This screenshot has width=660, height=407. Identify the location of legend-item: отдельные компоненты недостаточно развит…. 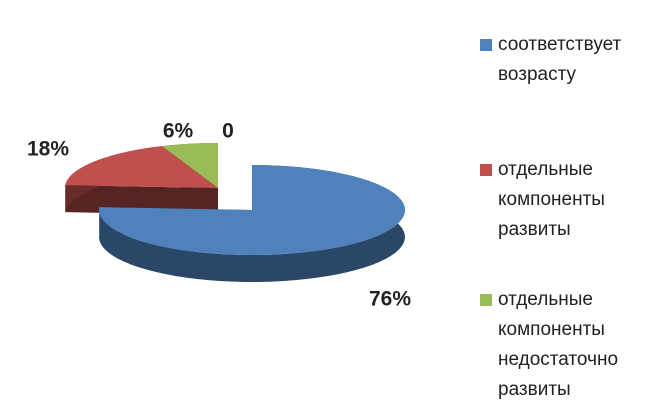
(567, 345).